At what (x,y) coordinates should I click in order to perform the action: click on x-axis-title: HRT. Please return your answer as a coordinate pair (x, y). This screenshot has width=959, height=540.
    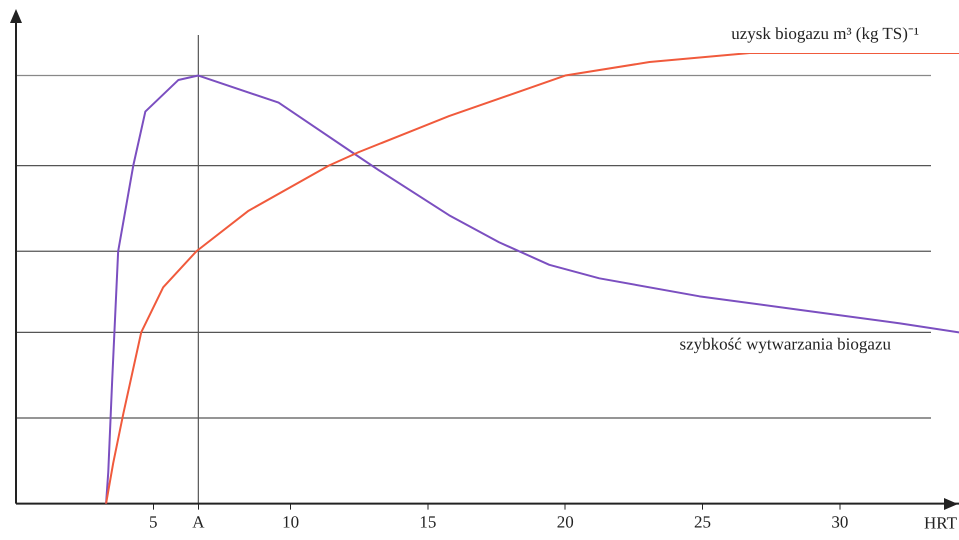
    Looking at the image, I should click on (941, 523).